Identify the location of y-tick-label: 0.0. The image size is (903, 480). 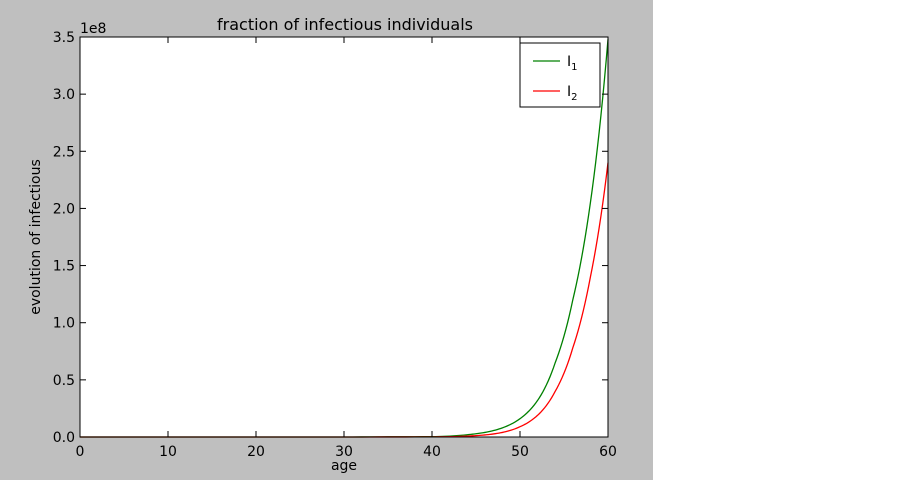
(64, 438).